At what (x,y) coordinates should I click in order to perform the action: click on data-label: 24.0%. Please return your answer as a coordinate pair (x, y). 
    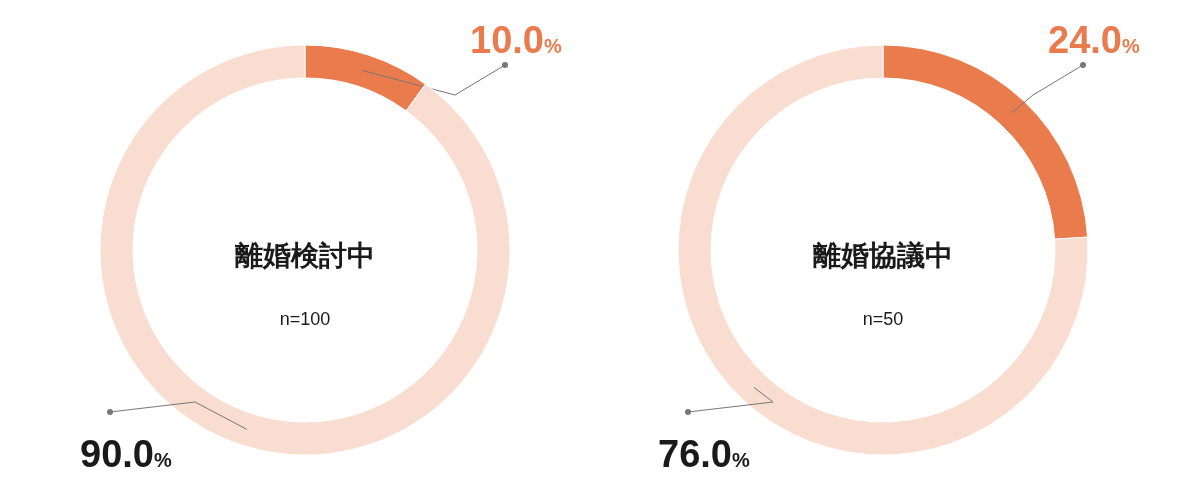
    Looking at the image, I should click on (1094, 40).